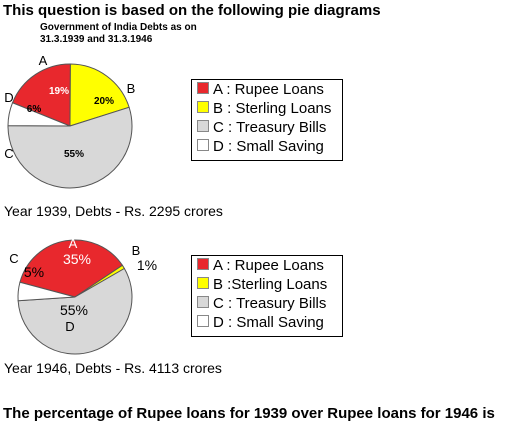 The width and height of the screenshot is (521, 430). I want to click on legend-label: B : Sterling Loans, so click(272, 108).